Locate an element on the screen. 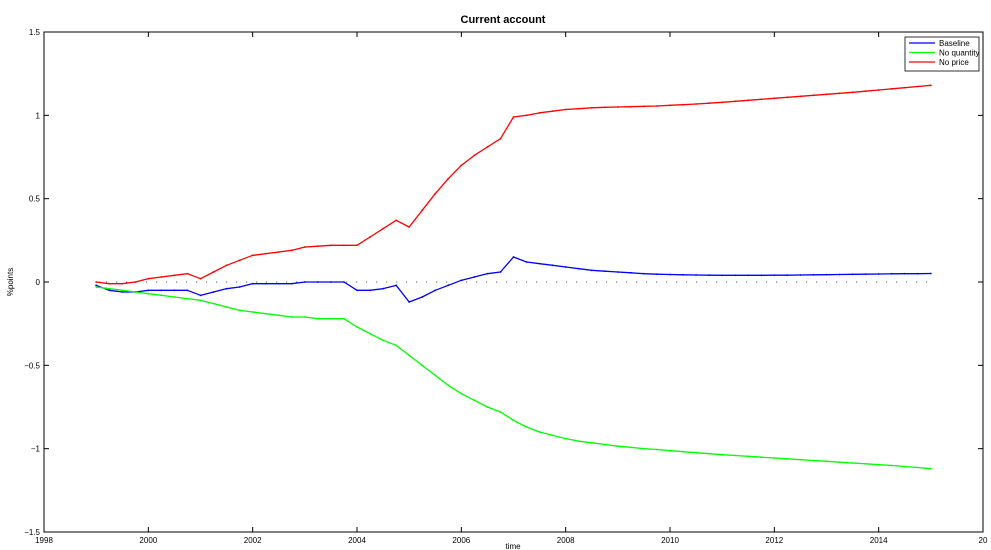 This screenshot has height=550, width=991. x-tick-label: 20 is located at coordinates (983, 540).